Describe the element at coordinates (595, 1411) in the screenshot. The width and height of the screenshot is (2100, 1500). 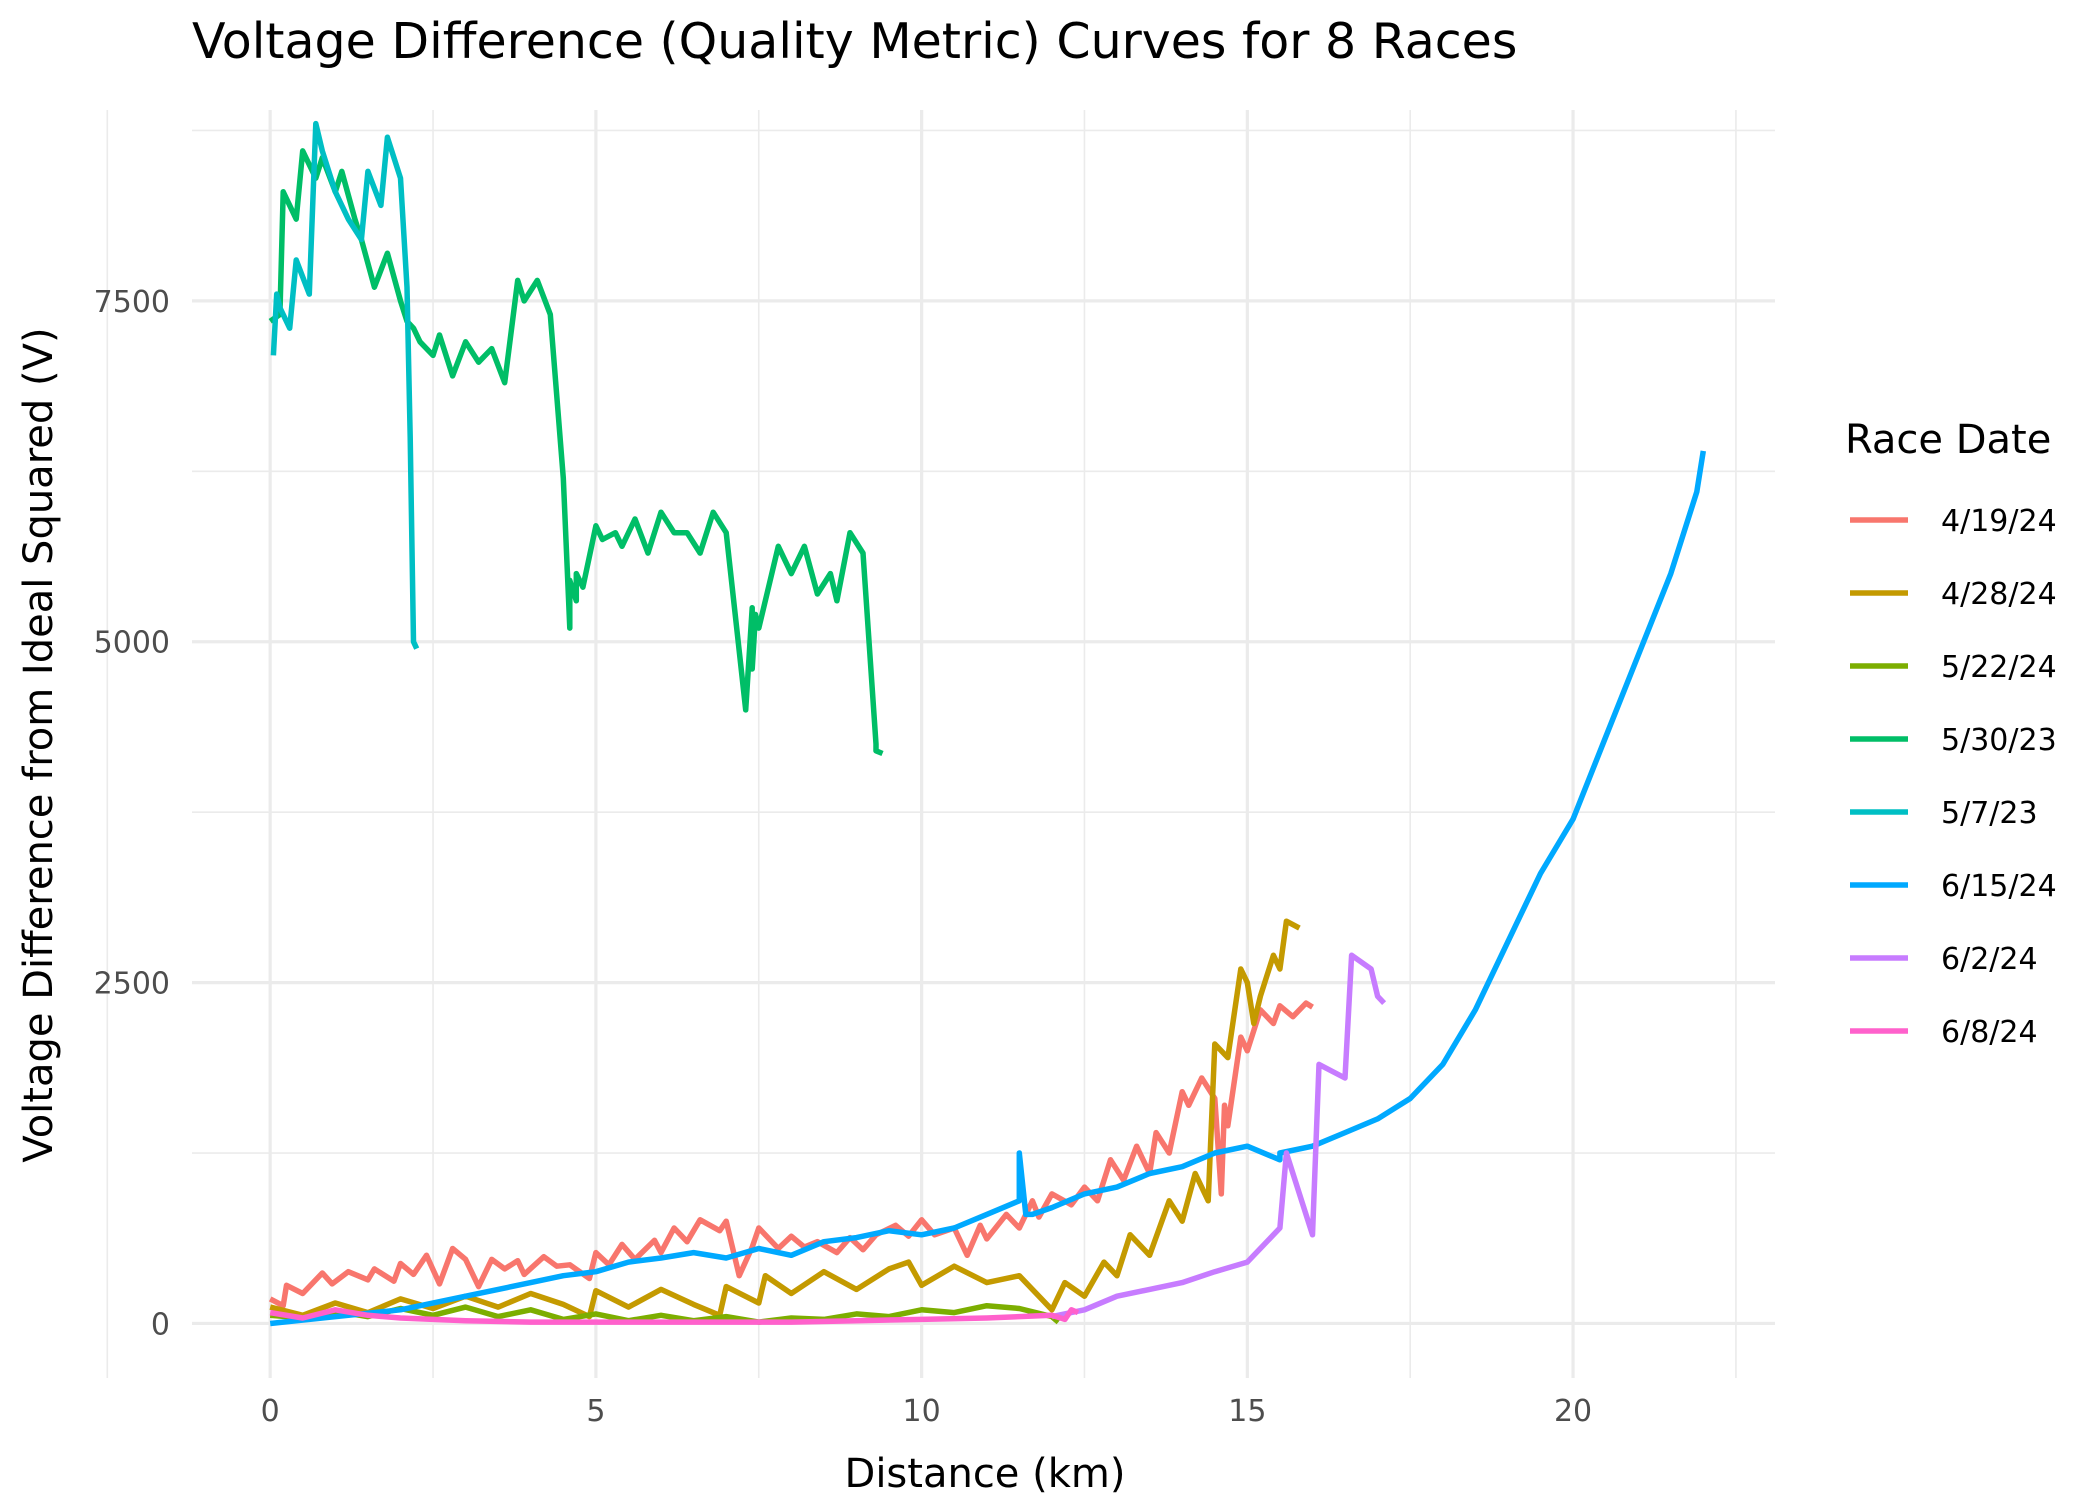
I see `x-tick-label: 5` at that location.